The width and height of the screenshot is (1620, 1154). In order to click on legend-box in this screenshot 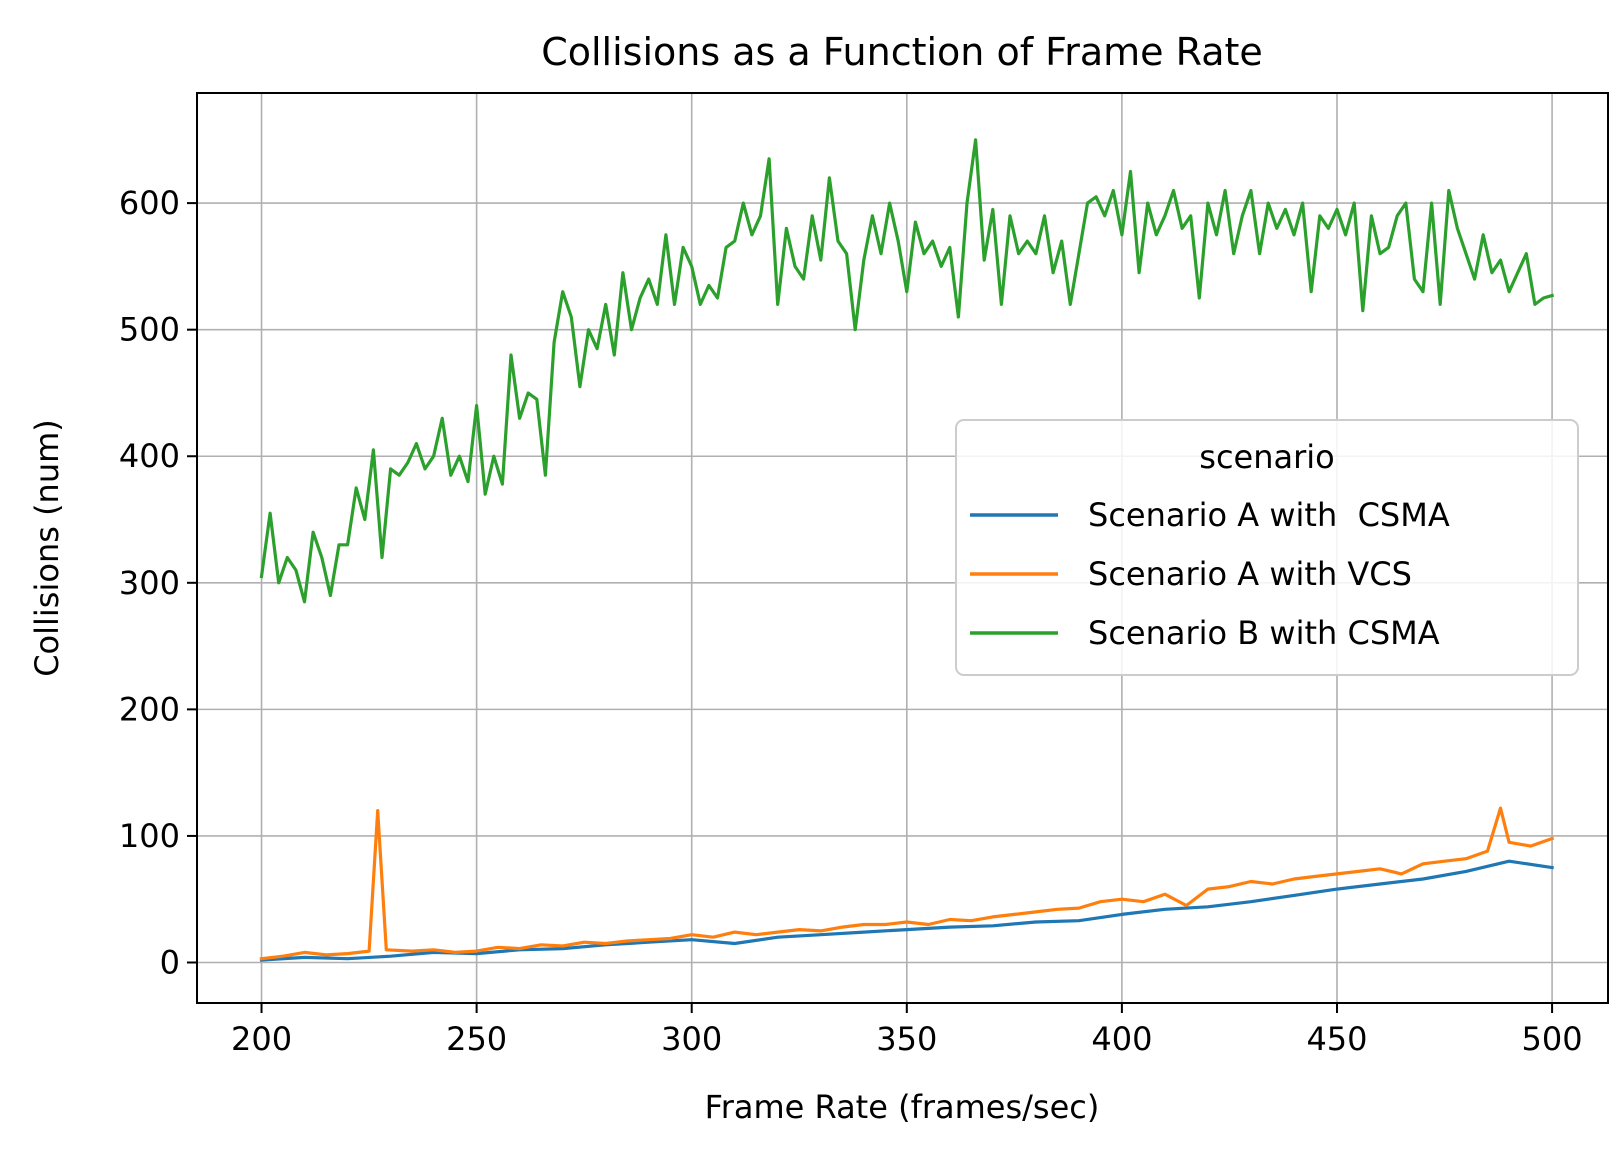, I will do `click(1267, 547)`.